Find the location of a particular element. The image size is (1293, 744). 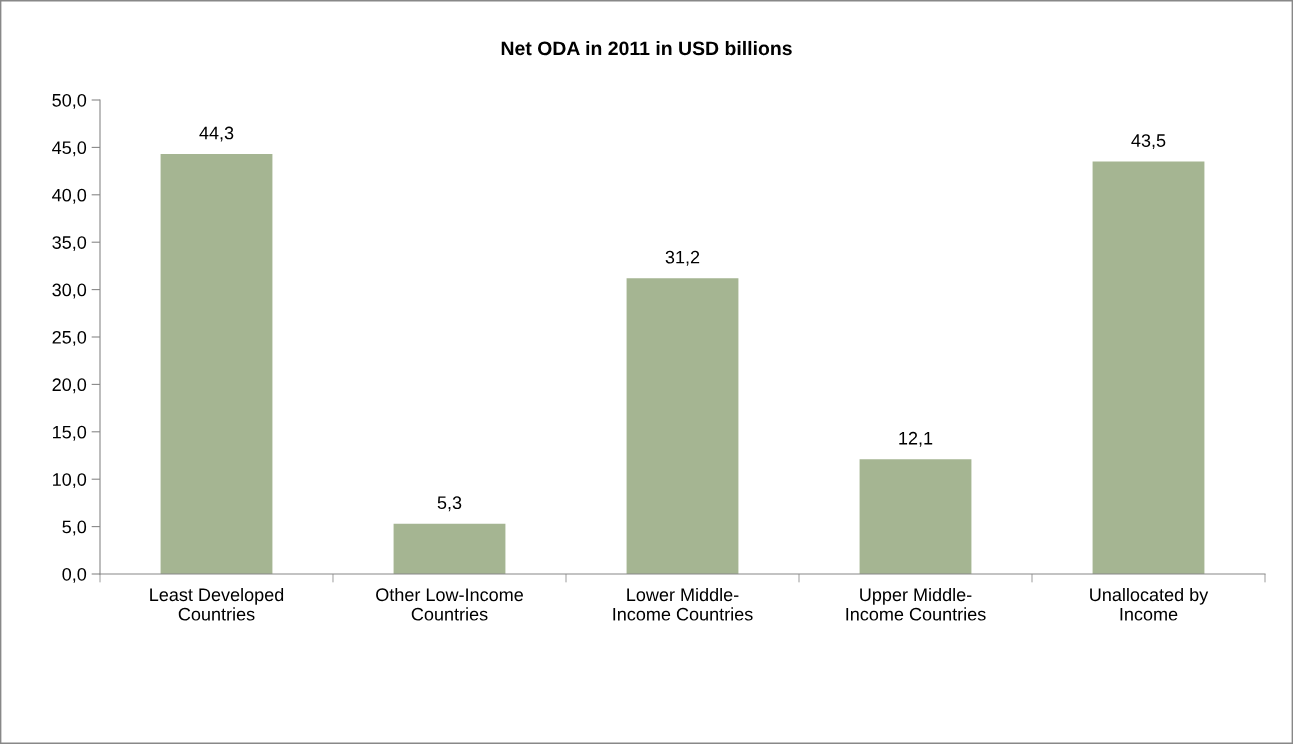

x-tick-label: Least Developed Countries is located at coordinates (217, 604).